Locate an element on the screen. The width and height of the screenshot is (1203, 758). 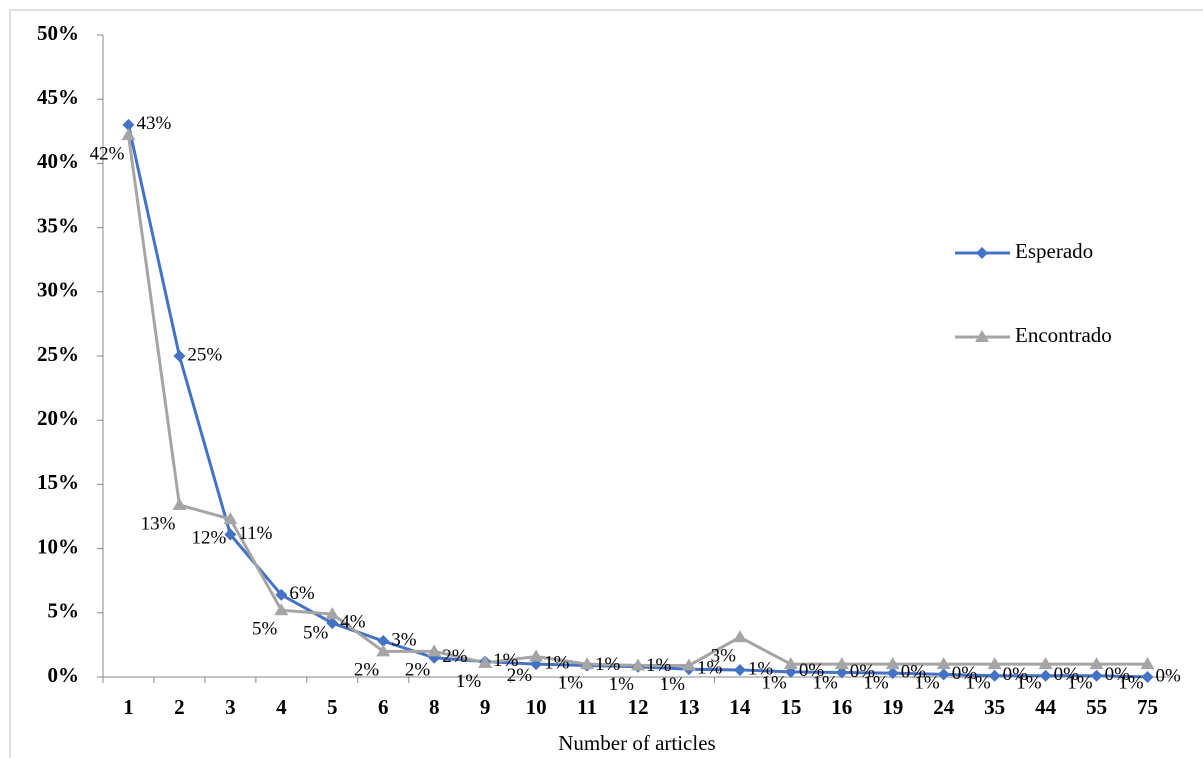
y-tick-label: 15% is located at coordinates (58, 482).